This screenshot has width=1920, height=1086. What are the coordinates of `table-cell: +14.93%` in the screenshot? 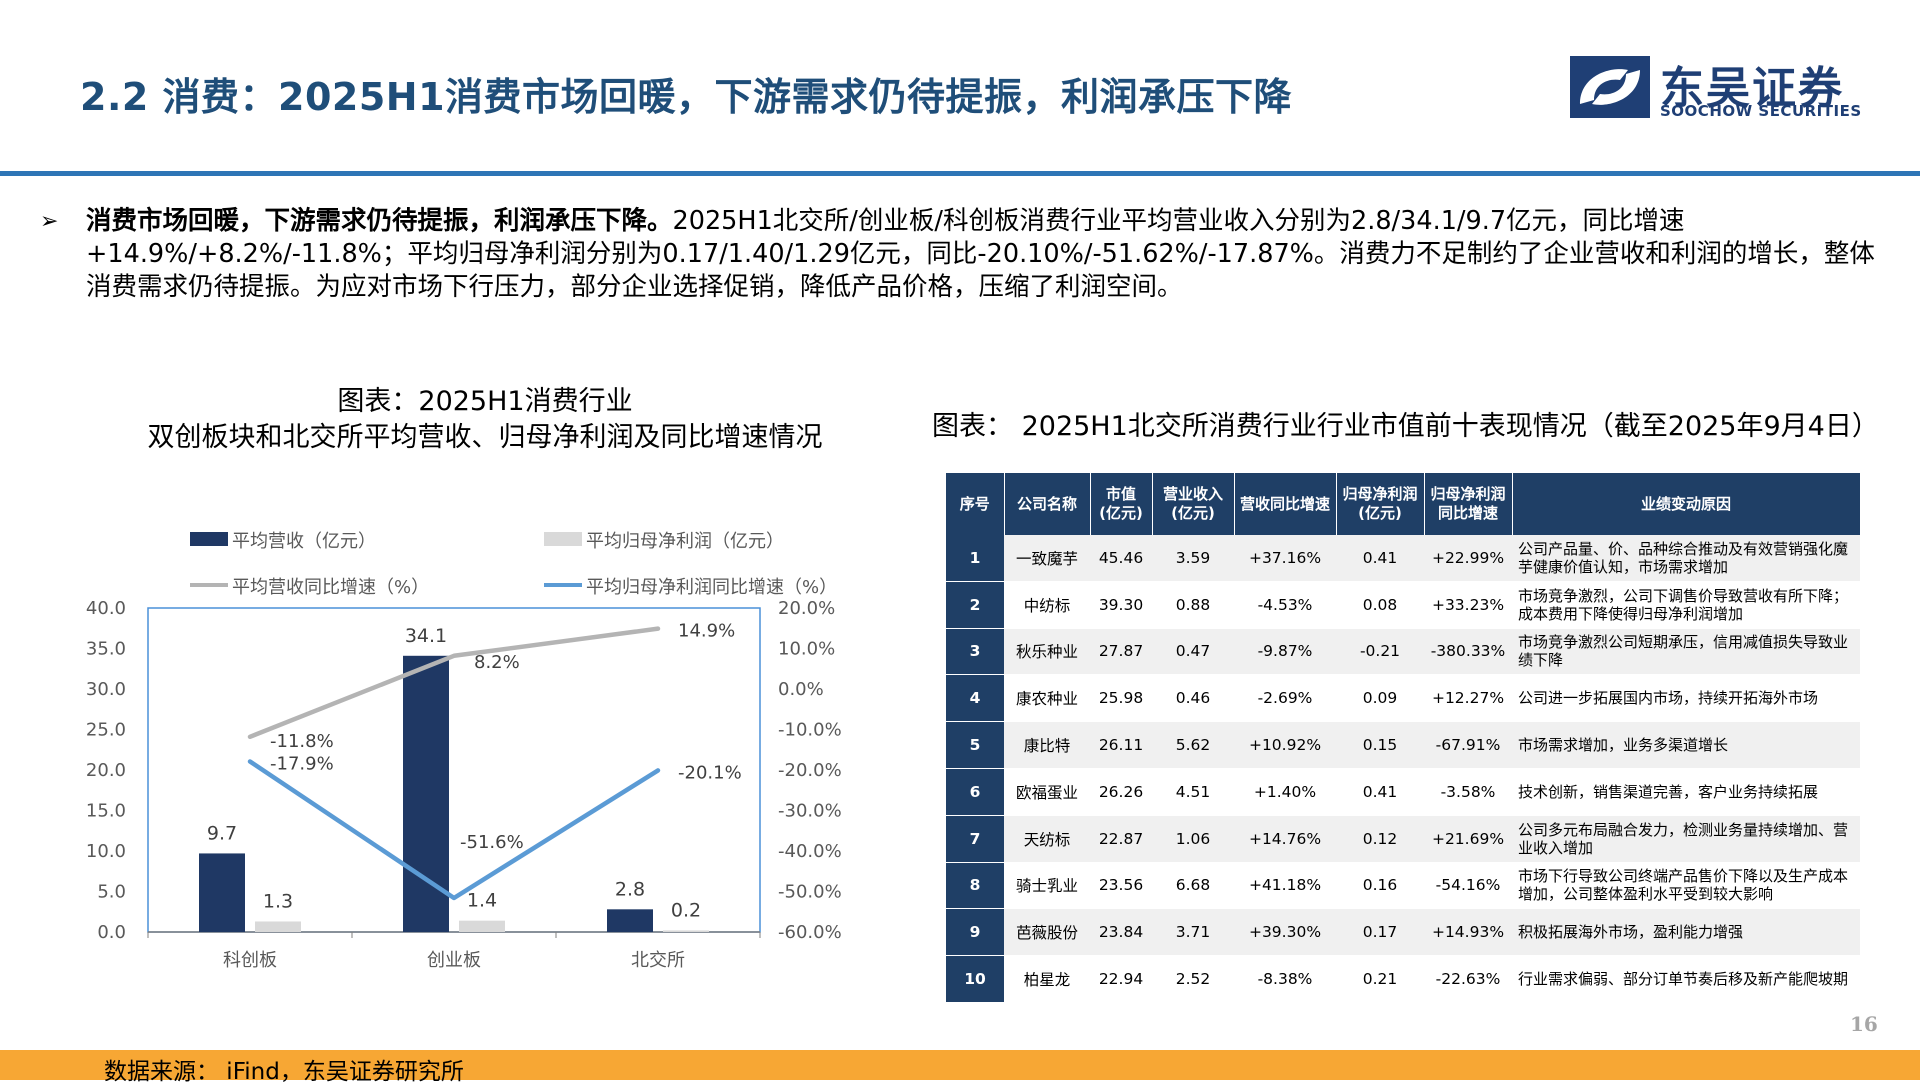 It's located at (1468, 932).